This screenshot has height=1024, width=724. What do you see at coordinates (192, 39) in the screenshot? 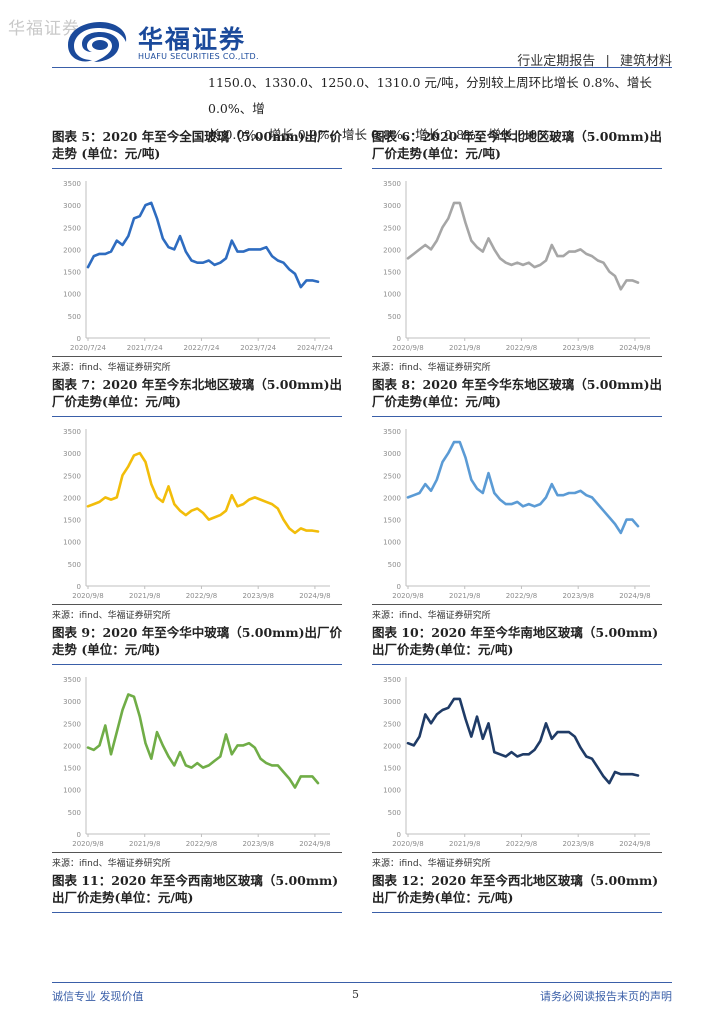
I see `logo-name-cn: 华福证券` at bounding box center [192, 39].